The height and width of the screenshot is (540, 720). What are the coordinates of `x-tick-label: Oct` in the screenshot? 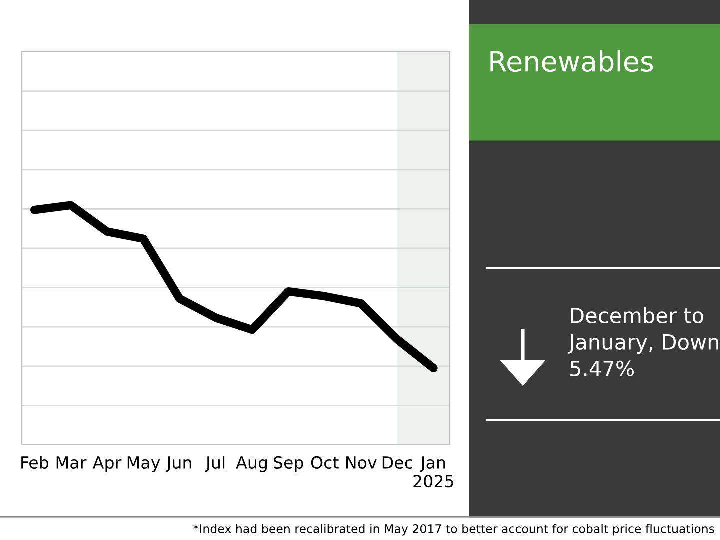 It's located at (325, 463).